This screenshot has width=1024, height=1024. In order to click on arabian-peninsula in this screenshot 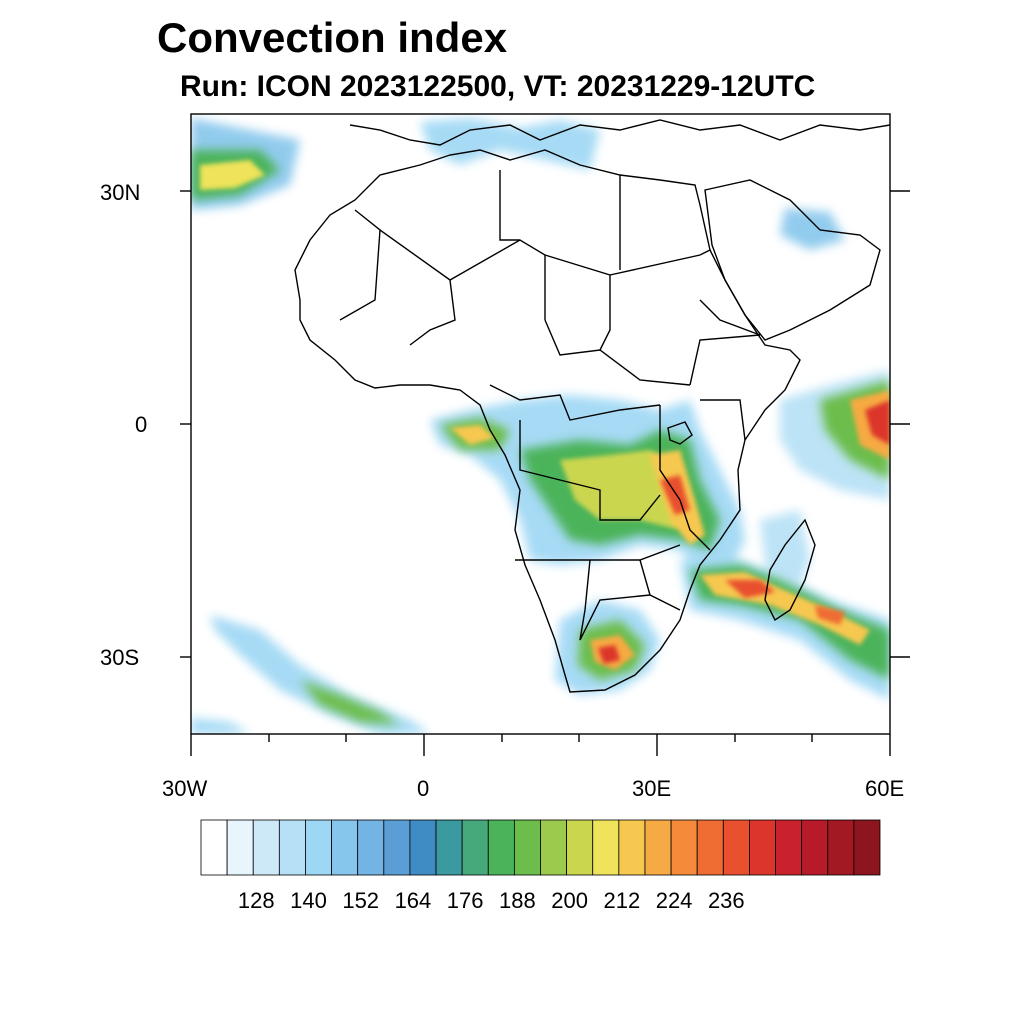, I will do `click(792, 260)`.